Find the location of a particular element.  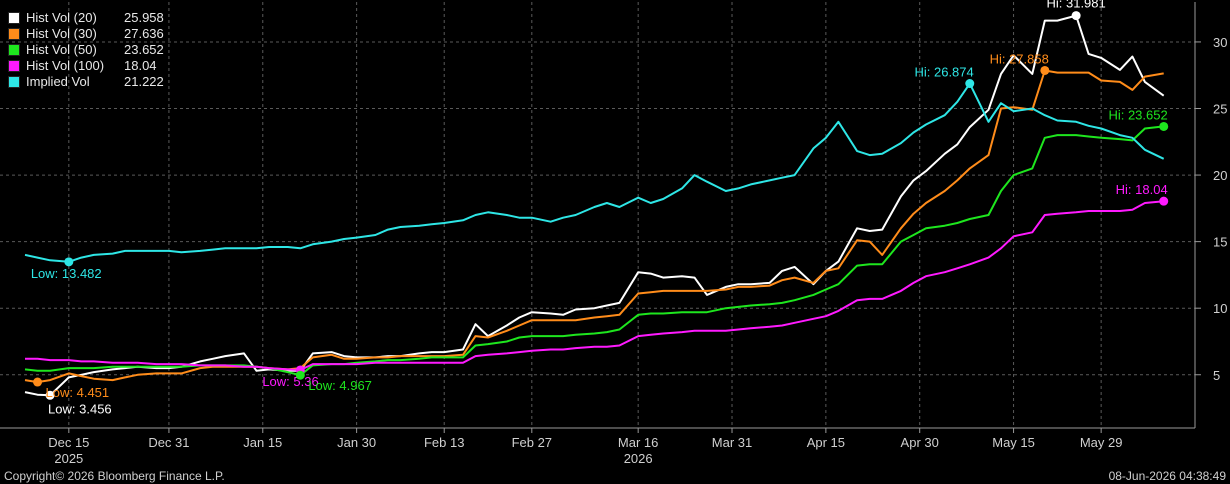

legend-label: Hist Vol (50) is located at coordinates (61, 49).